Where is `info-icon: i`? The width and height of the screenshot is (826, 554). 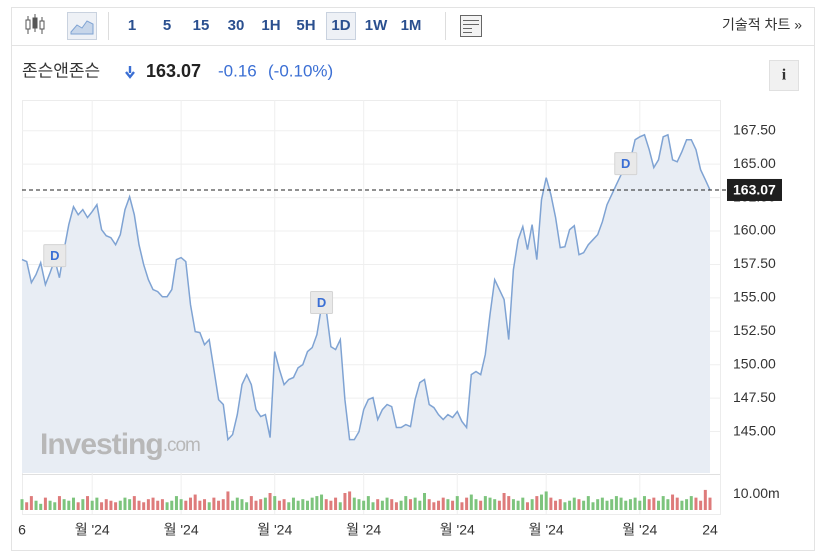 info-icon: i is located at coordinates (784, 75).